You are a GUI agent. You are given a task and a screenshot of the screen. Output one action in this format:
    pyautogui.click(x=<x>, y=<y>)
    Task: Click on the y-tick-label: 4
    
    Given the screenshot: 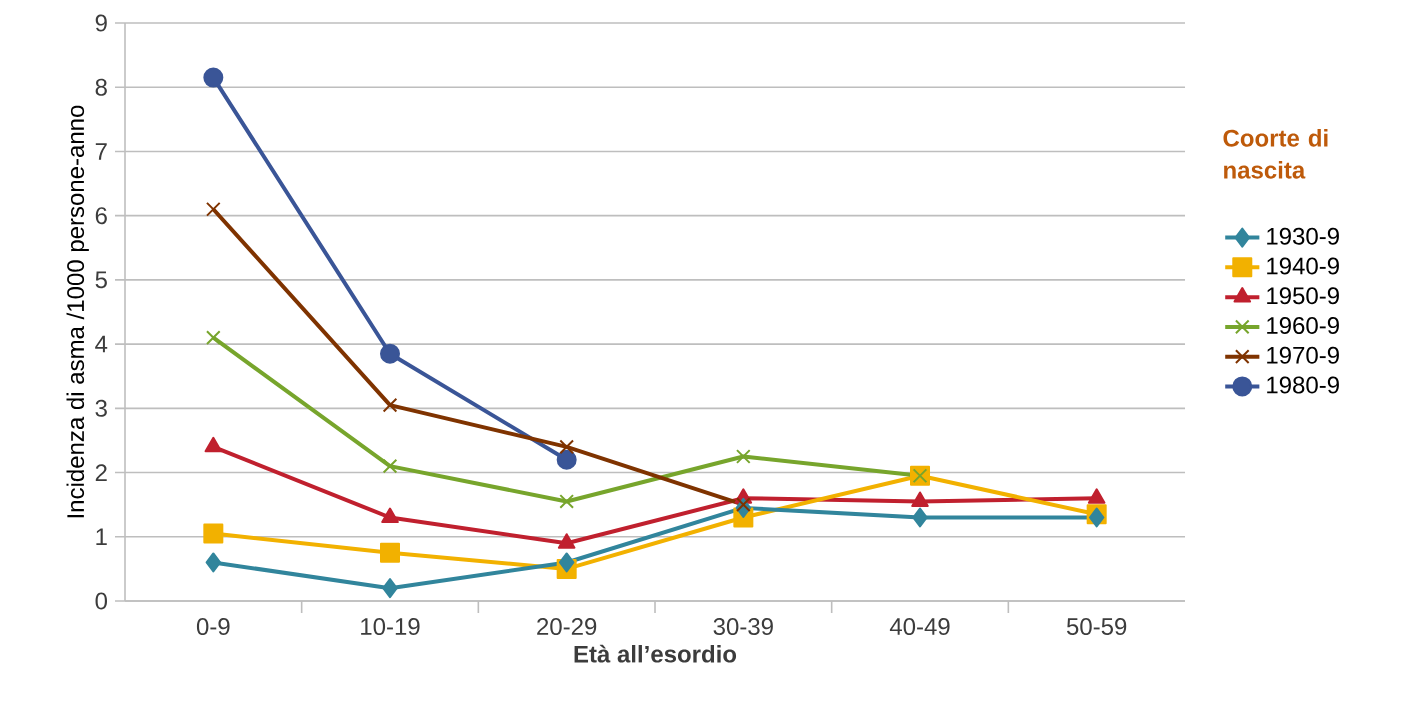 What is the action you would take?
    pyautogui.click(x=101, y=344)
    